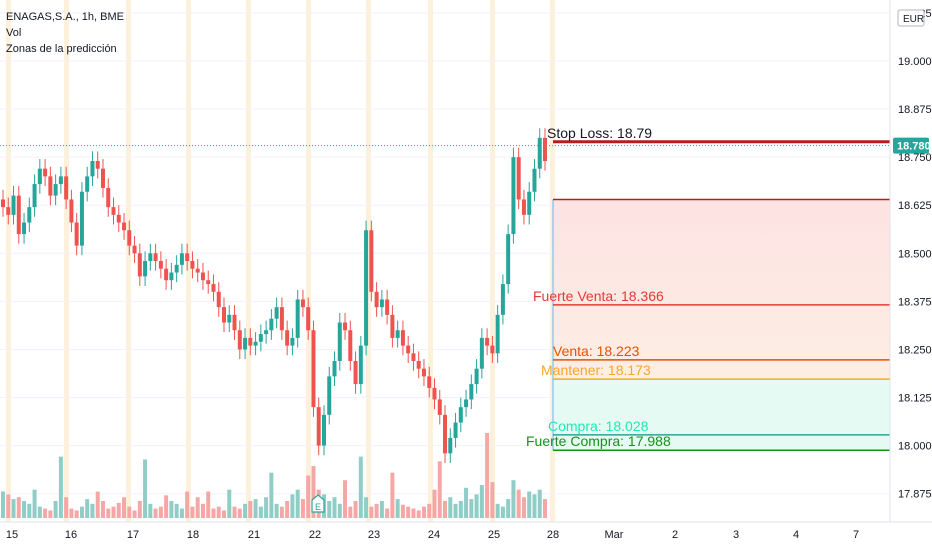  What do you see at coordinates (61, 49) in the screenshot?
I see `prediction-zones-indicator-label: Zonas de la predicción` at bounding box center [61, 49].